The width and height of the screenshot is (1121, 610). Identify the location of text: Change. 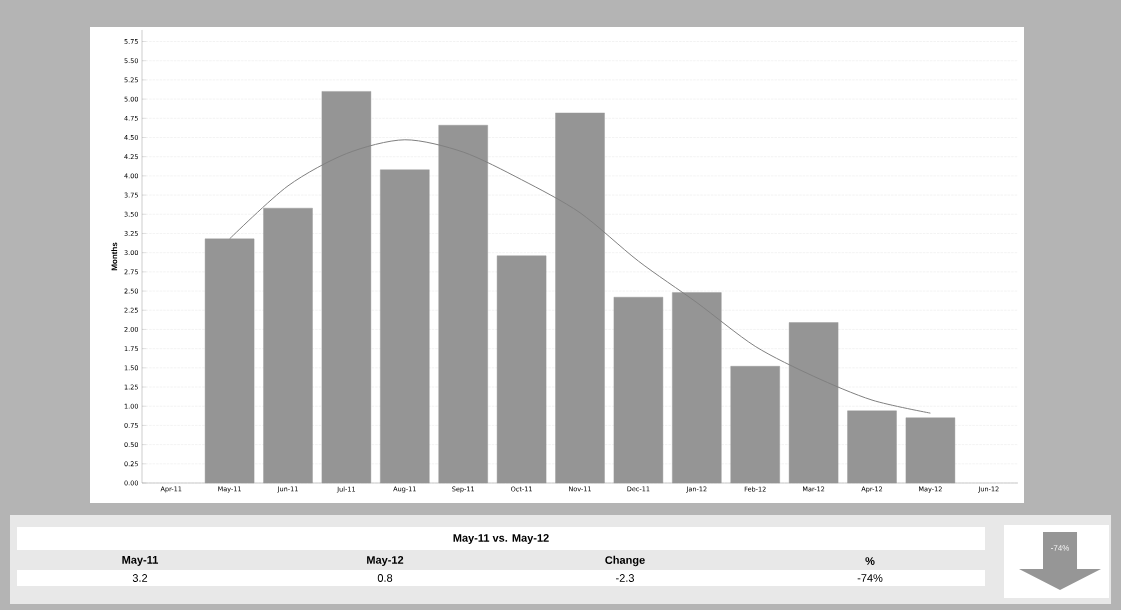
(625, 561).